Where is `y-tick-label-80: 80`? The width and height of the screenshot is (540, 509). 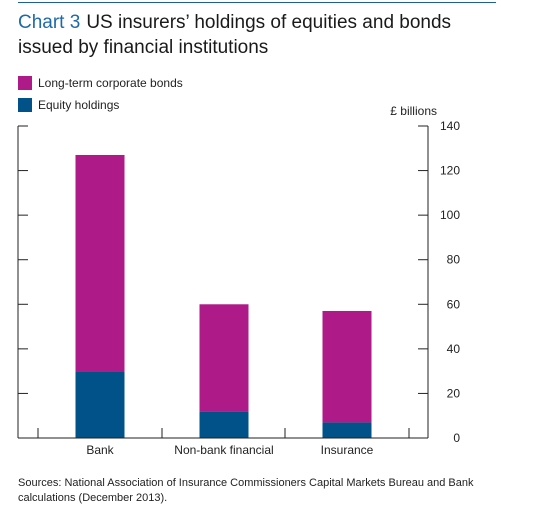
y-tick-label-80: 80 is located at coordinates (454, 260).